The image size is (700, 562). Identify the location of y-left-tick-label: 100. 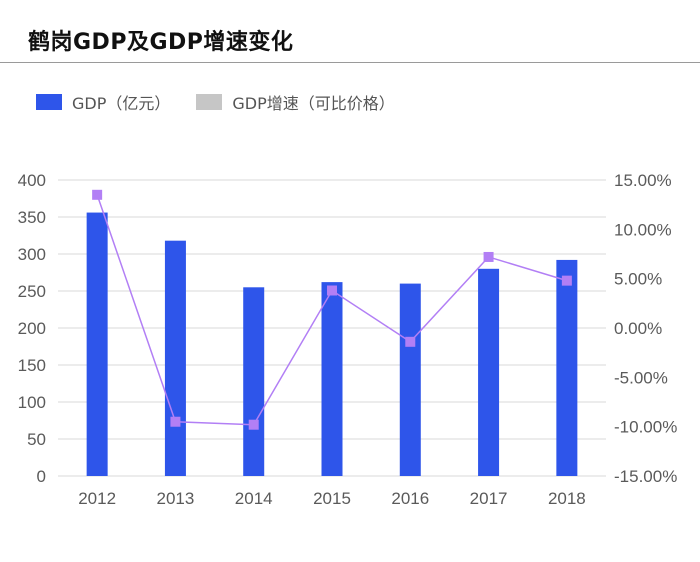
(32, 402).